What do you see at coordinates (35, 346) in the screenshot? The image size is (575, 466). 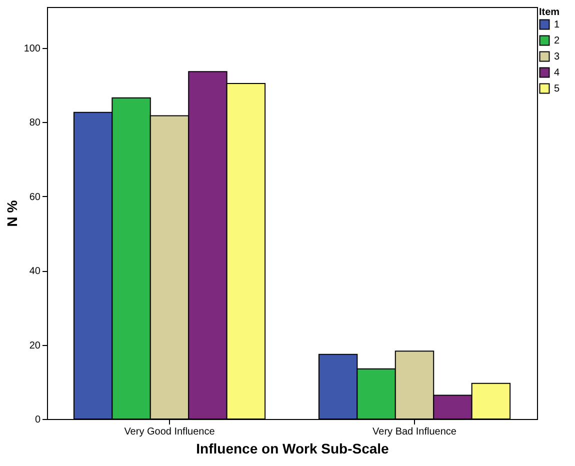 I see `y-tick-label: 20` at bounding box center [35, 346].